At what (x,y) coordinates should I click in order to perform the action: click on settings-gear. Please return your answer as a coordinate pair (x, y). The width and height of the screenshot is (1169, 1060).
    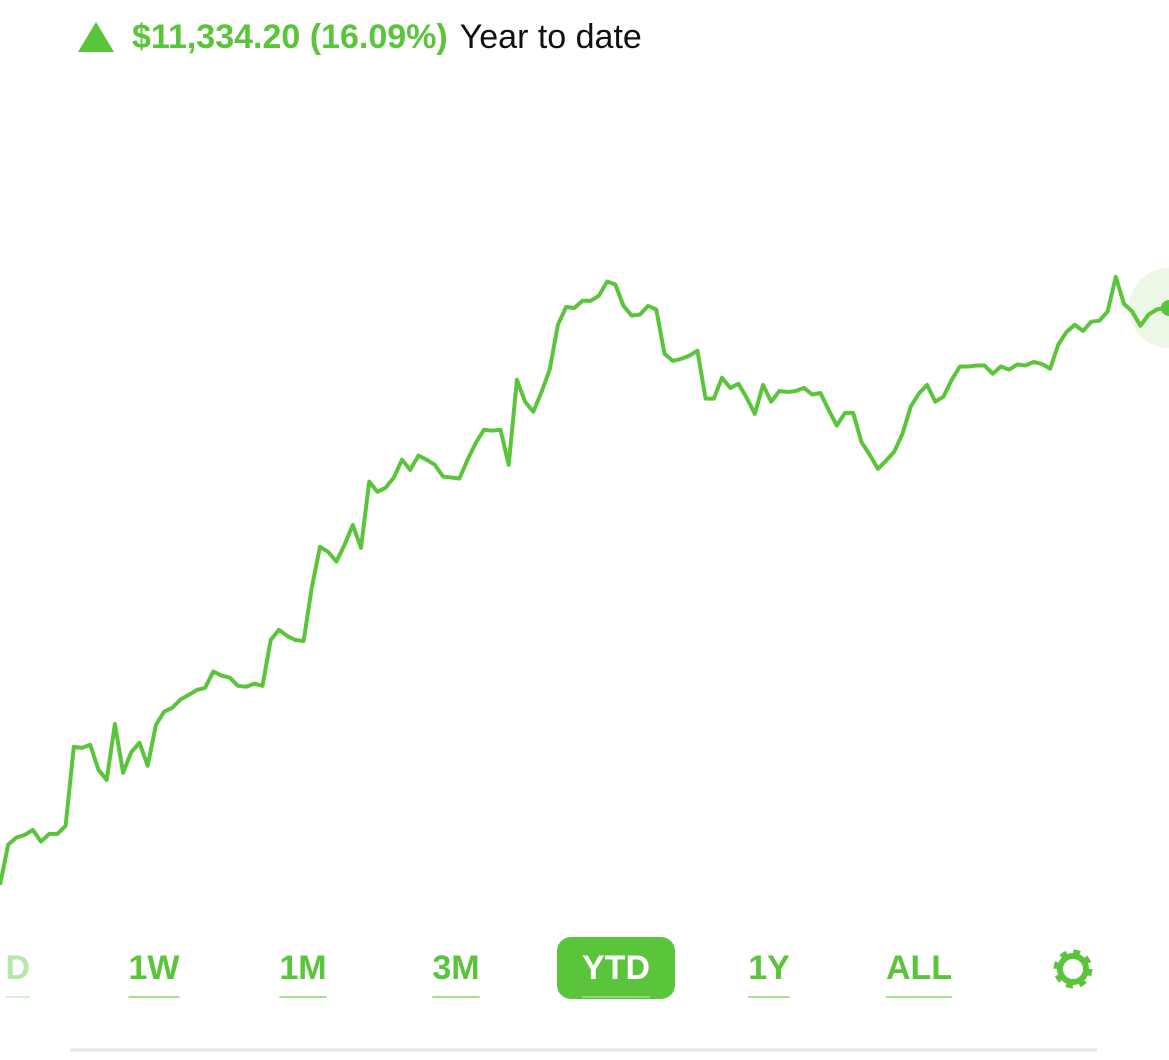
    Looking at the image, I should click on (1073, 969).